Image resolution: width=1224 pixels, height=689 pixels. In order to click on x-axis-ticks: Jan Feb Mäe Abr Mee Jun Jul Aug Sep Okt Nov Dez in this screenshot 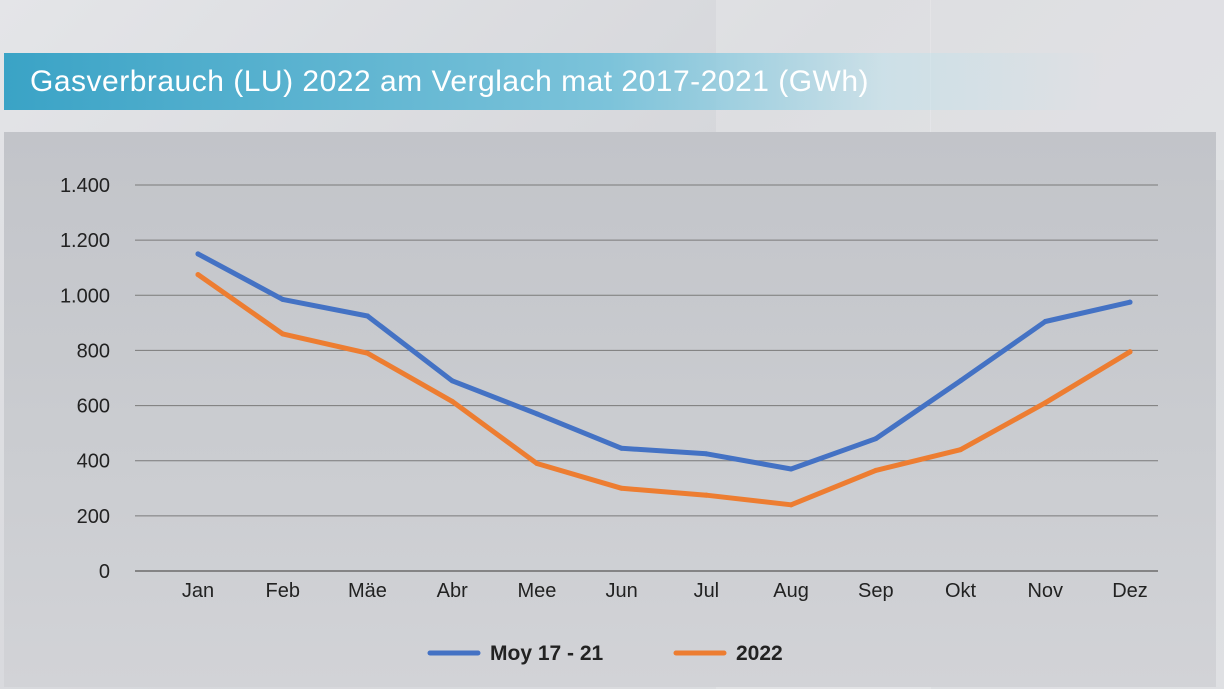, I will do `click(665, 591)`.